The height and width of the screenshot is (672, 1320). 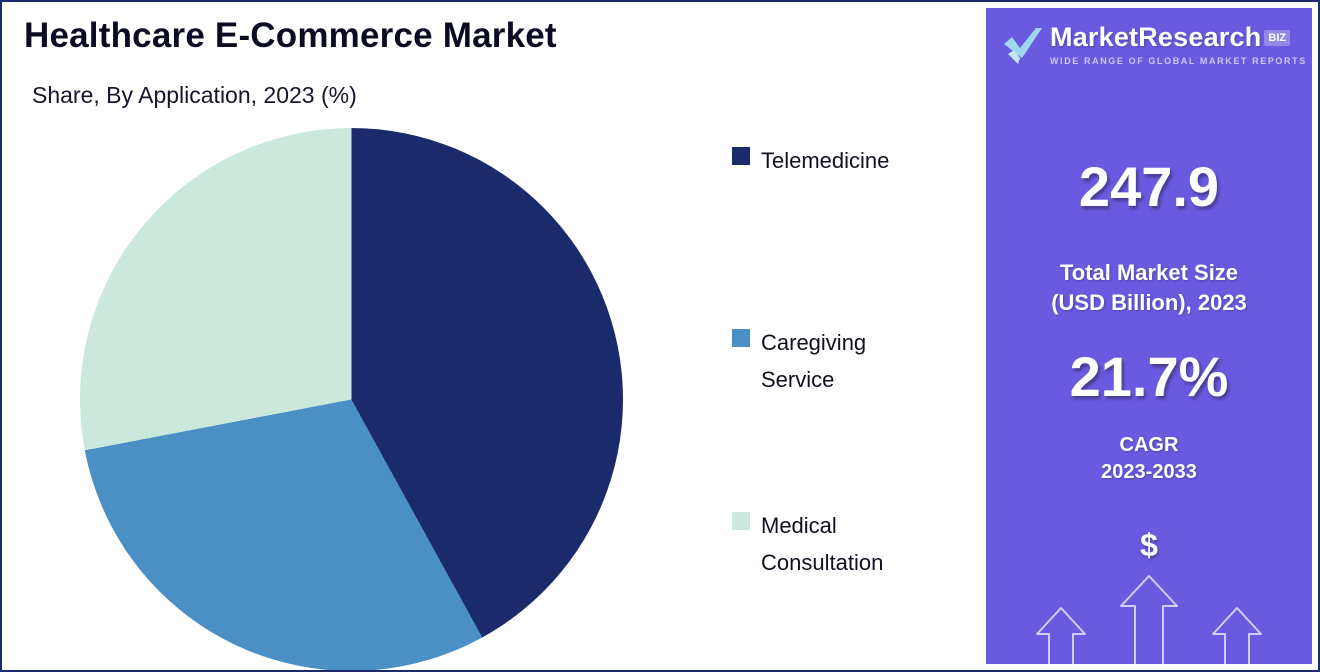 I want to click on dollar-icon: $, so click(x=1149, y=545).